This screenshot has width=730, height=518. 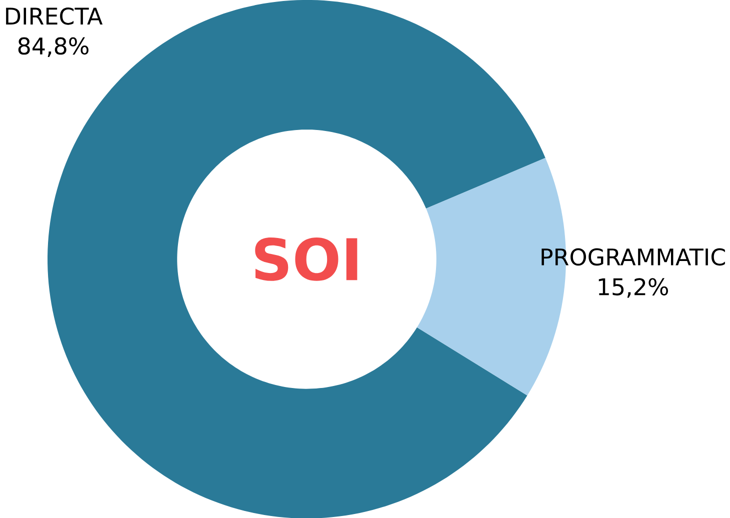 I want to click on slice-label: PROGRAMMATIC, so click(x=633, y=257).